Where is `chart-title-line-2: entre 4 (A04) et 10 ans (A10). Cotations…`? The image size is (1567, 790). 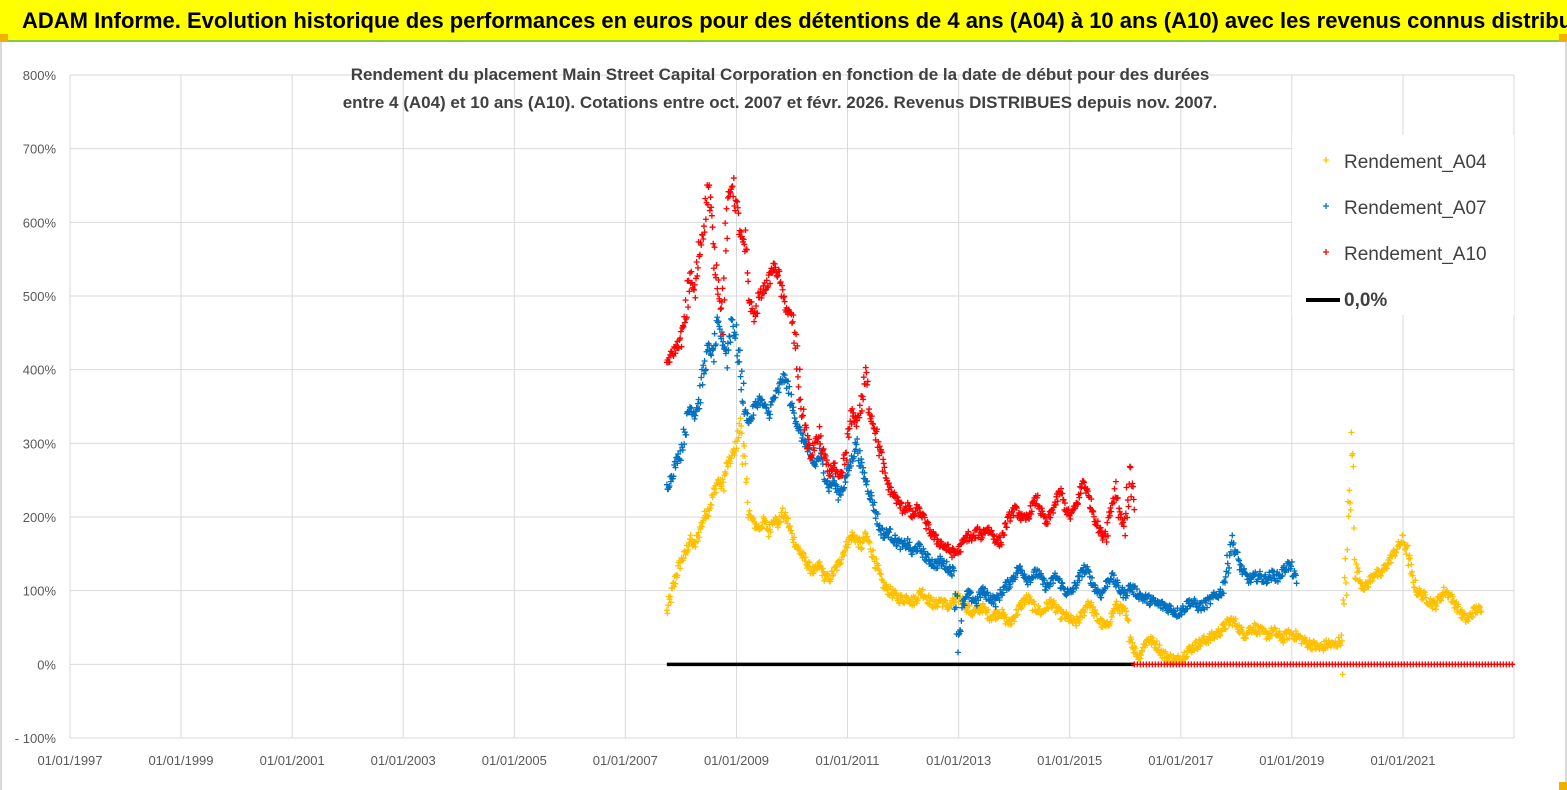
chart-title-line-2: entre 4 (A04) et 10 ans (A10). Cotations… is located at coordinates (780, 102).